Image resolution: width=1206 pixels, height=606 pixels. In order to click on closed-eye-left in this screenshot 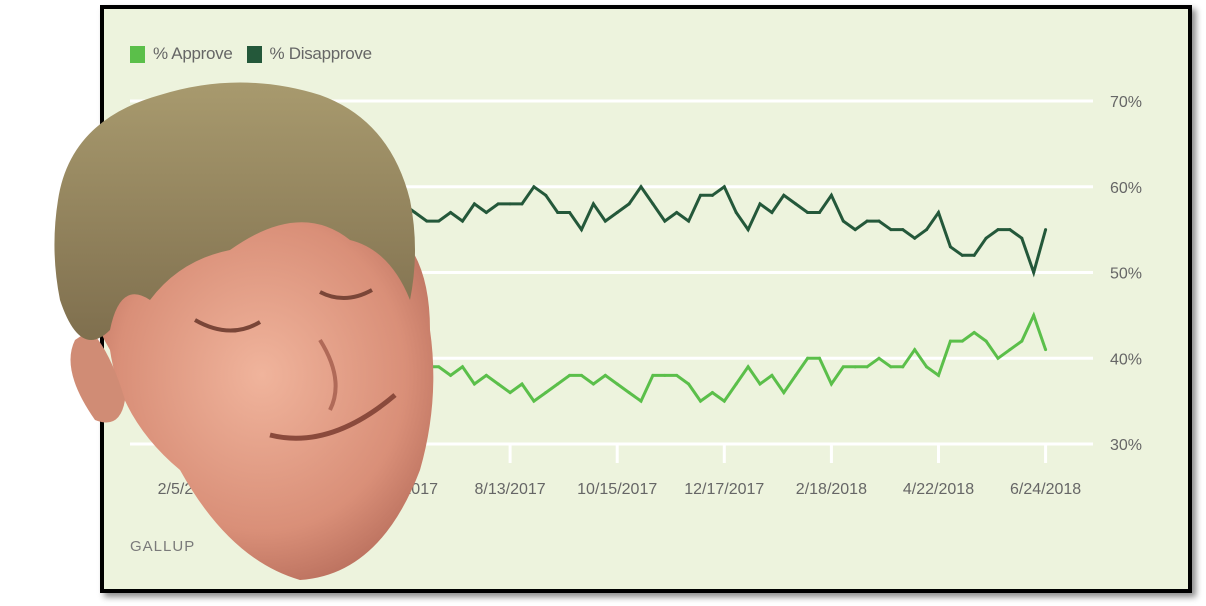, I will do `click(228, 325)`.